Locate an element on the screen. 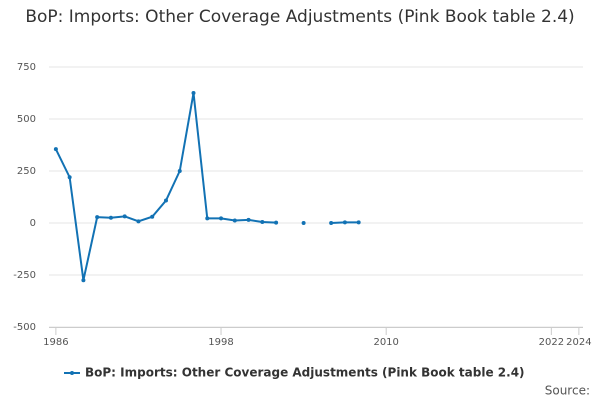 This screenshot has width=600, height=400. legend-marker is located at coordinates (72, 373).